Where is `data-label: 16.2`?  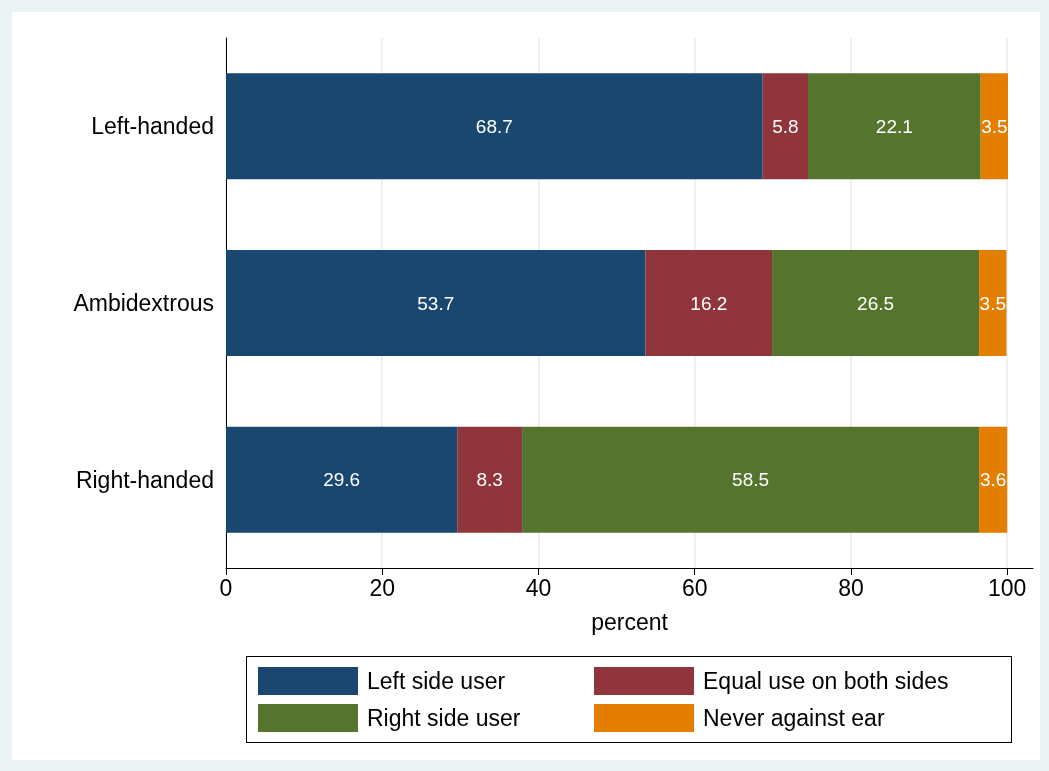
data-label: 16.2 is located at coordinates (709, 303).